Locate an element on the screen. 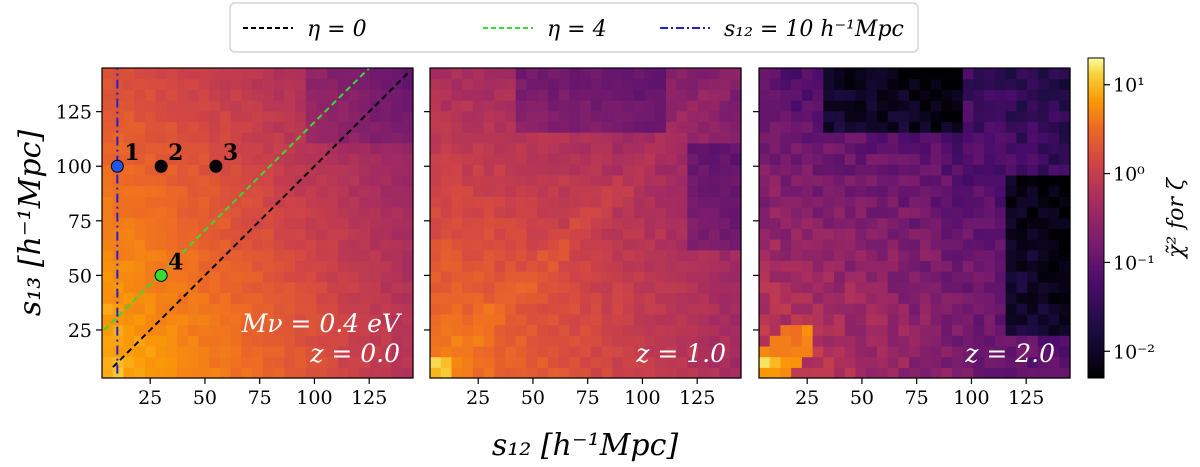 This screenshot has height=467, width=1200. colorbar-tick-label: 10⁻² is located at coordinates (1134, 352).